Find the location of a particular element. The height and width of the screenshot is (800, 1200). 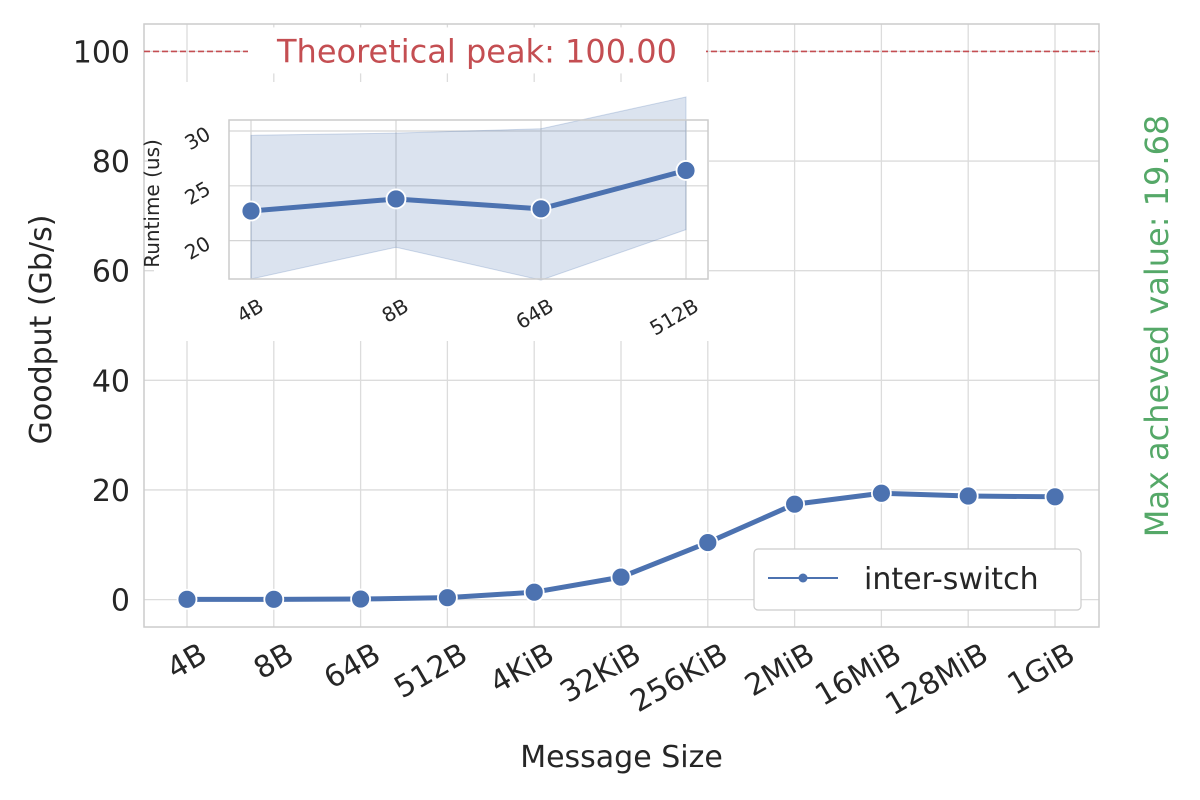

confidence-band is located at coordinates (468, 188).